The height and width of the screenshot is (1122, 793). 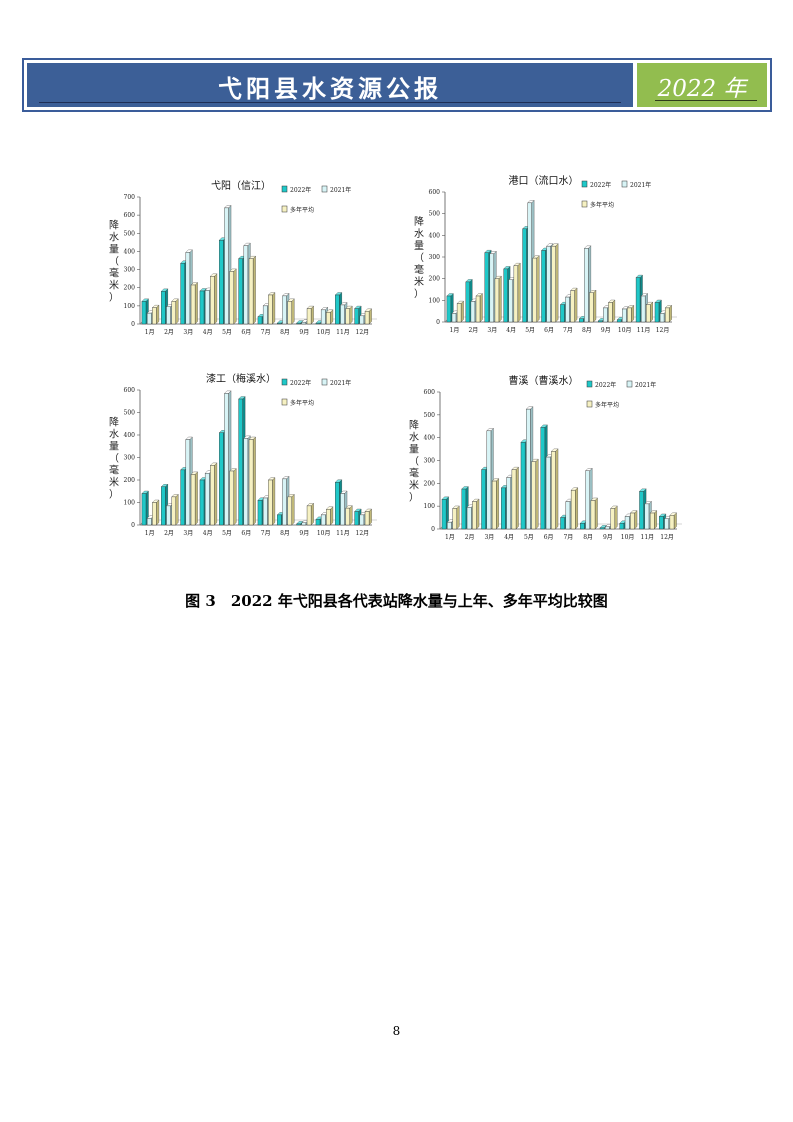 What do you see at coordinates (284, 209) in the screenshot?
I see `legend-swatch-avg` at bounding box center [284, 209].